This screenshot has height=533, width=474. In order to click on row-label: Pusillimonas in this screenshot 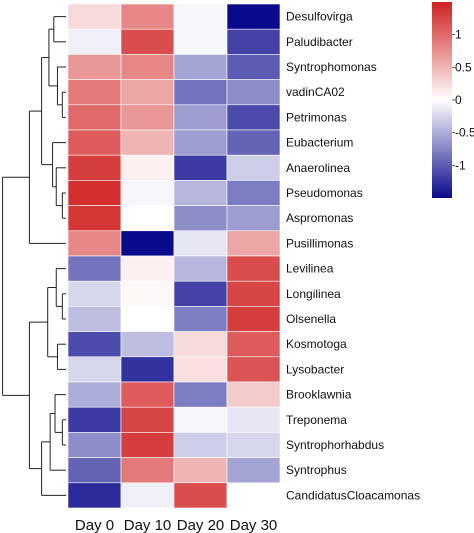, I will do `click(319, 243)`.